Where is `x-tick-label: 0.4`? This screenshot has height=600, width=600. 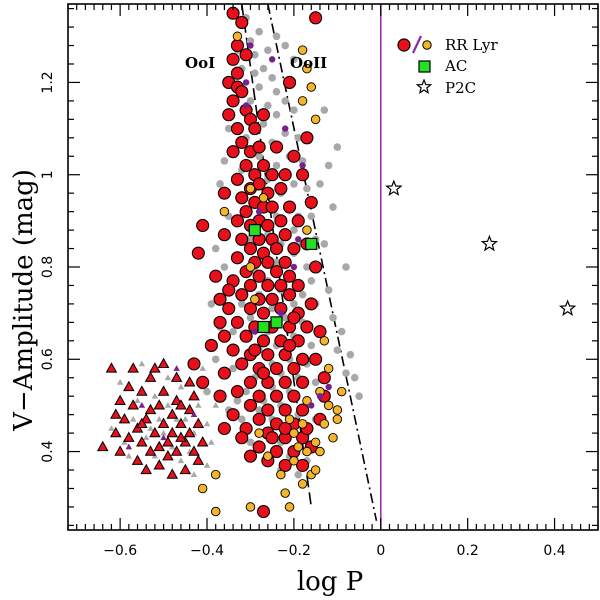
x-tick-label: 0.4 is located at coordinates (554, 551).